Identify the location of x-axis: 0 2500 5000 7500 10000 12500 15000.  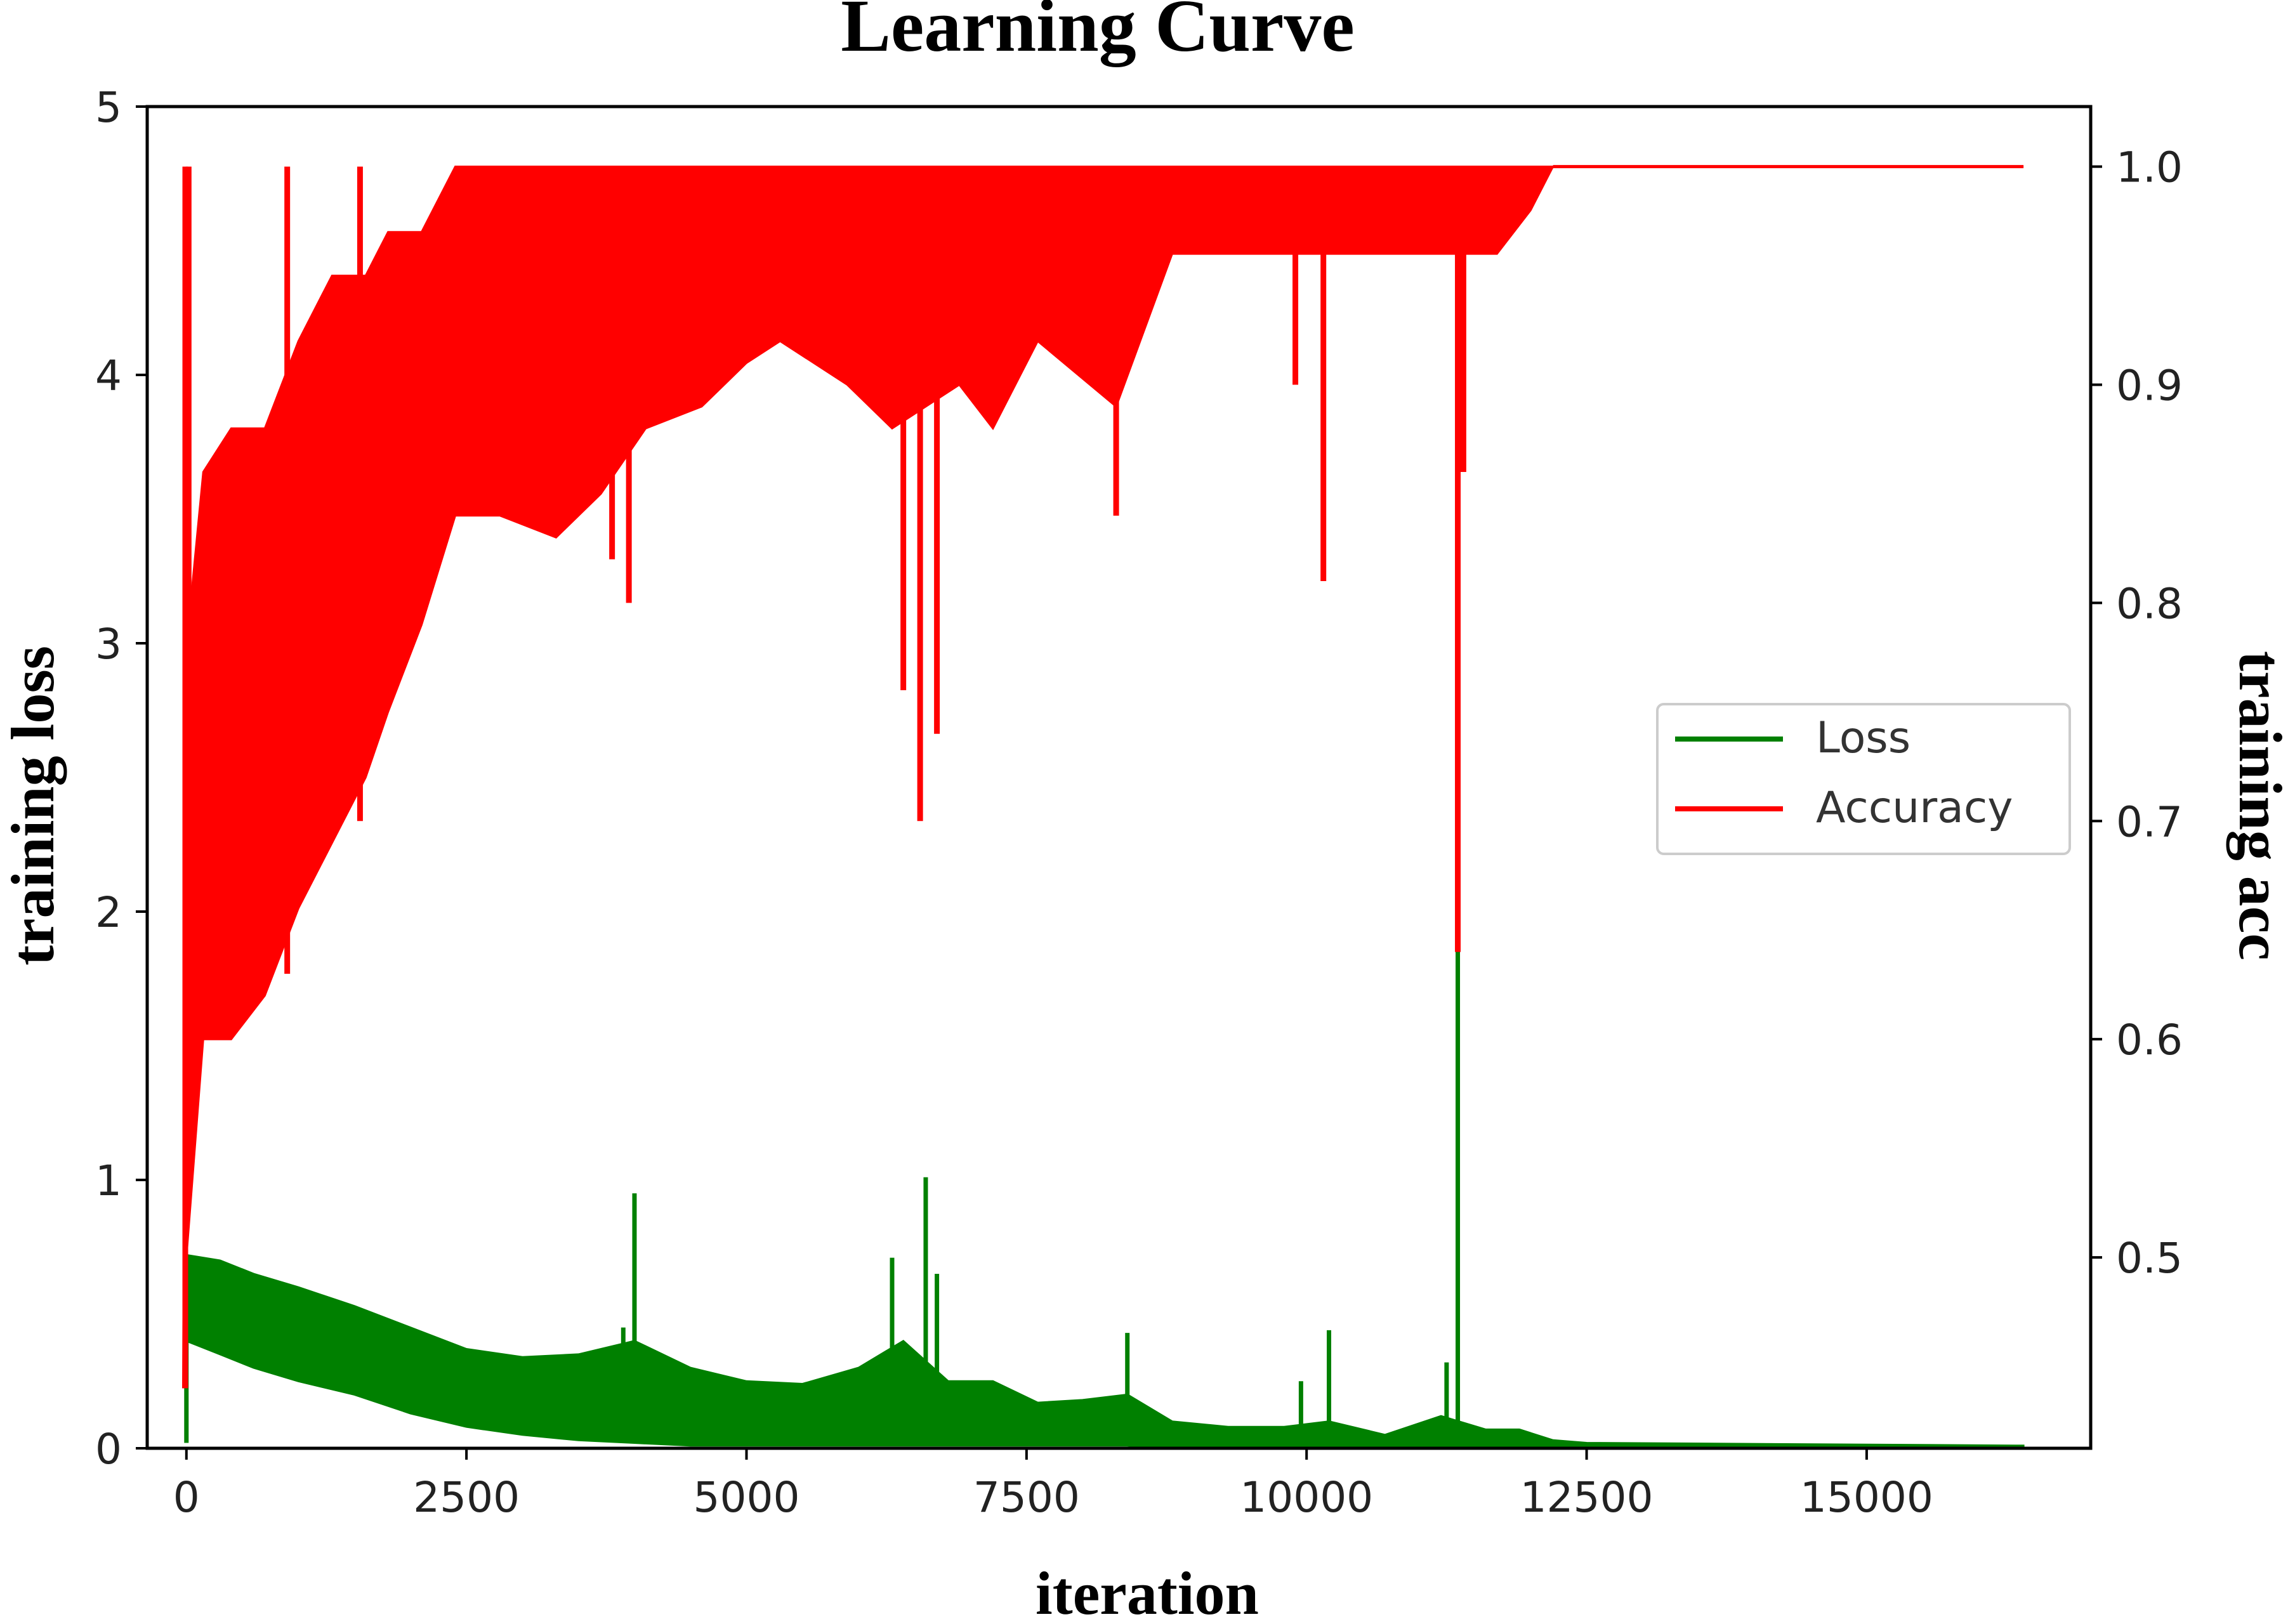
(1053, 1485).